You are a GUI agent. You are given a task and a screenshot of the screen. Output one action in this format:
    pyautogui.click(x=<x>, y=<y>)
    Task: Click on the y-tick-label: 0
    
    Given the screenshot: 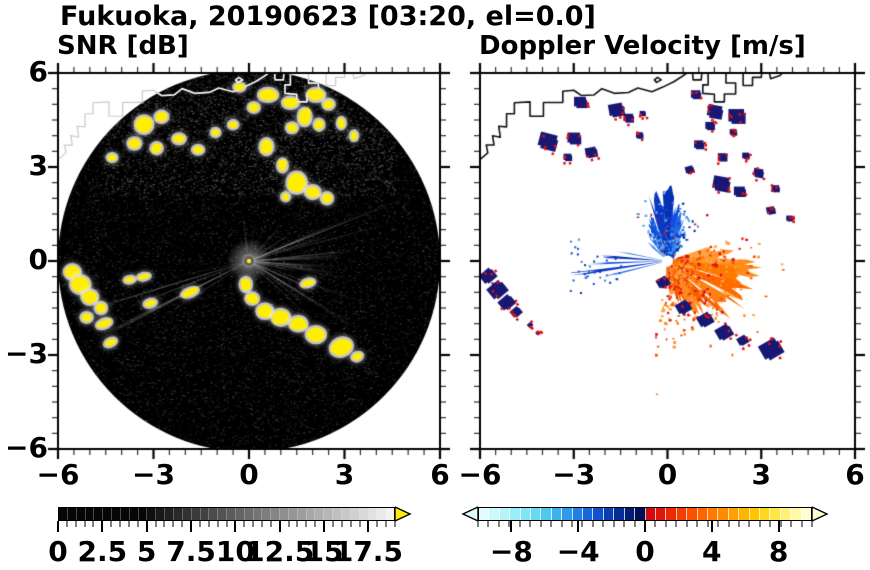 What is the action you would take?
    pyautogui.click(x=38, y=259)
    